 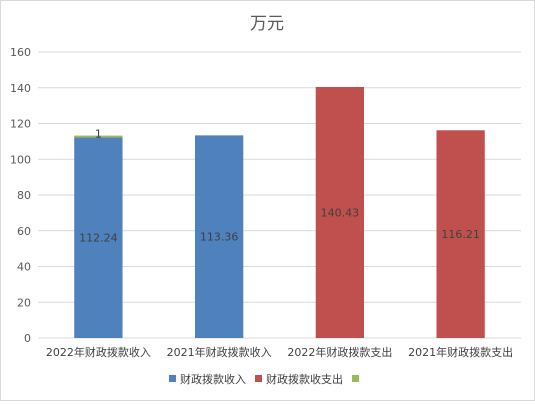 I want to click on x-tick-label: 2022年财政拨款收入, so click(x=98, y=352).